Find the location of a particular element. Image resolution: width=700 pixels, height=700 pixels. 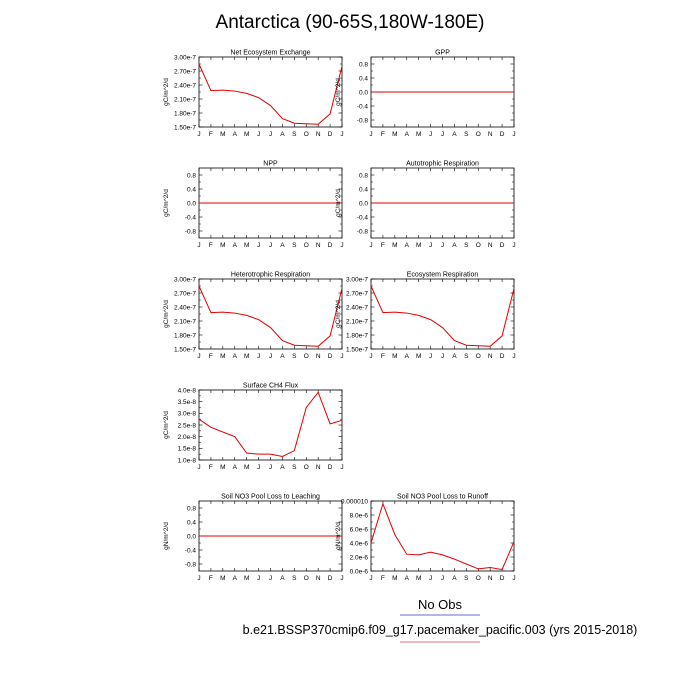

y-tick-label: 0.4 is located at coordinates (363, 78).